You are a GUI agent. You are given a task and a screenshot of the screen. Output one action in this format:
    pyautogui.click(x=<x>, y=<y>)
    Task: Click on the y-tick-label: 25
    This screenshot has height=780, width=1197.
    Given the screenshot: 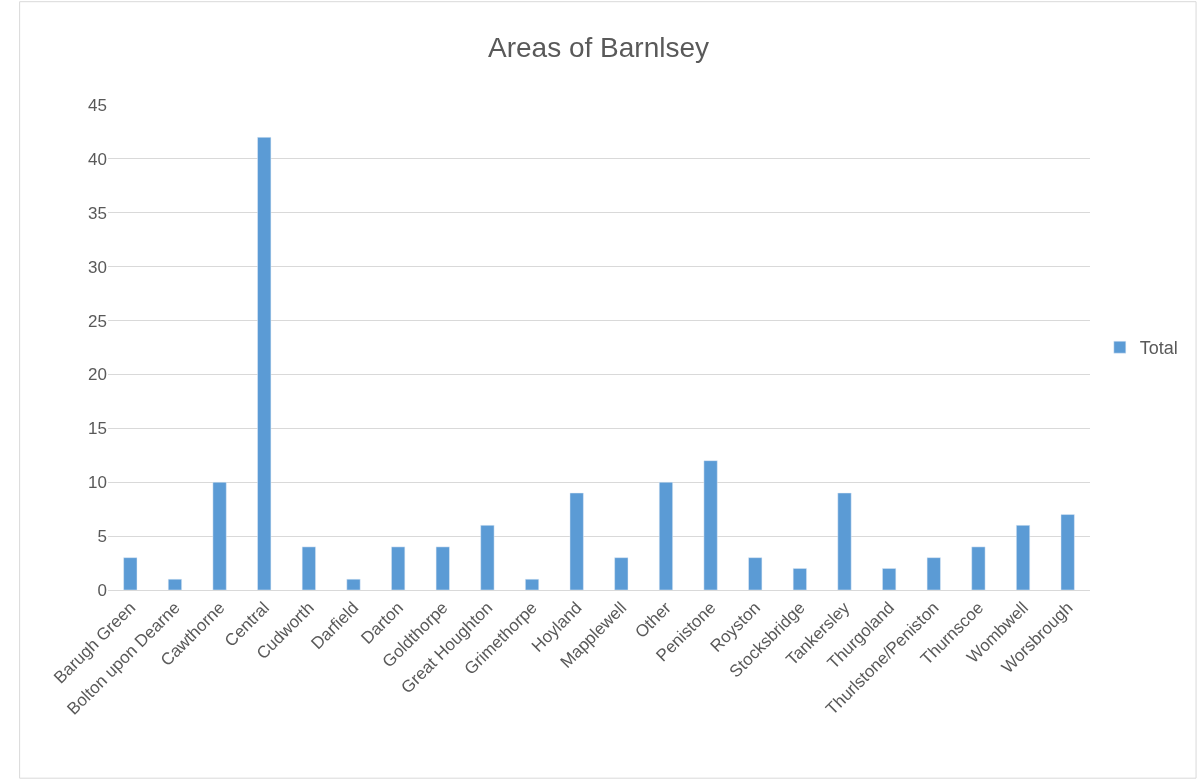 What is the action you would take?
    pyautogui.click(x=97, y=321)
    